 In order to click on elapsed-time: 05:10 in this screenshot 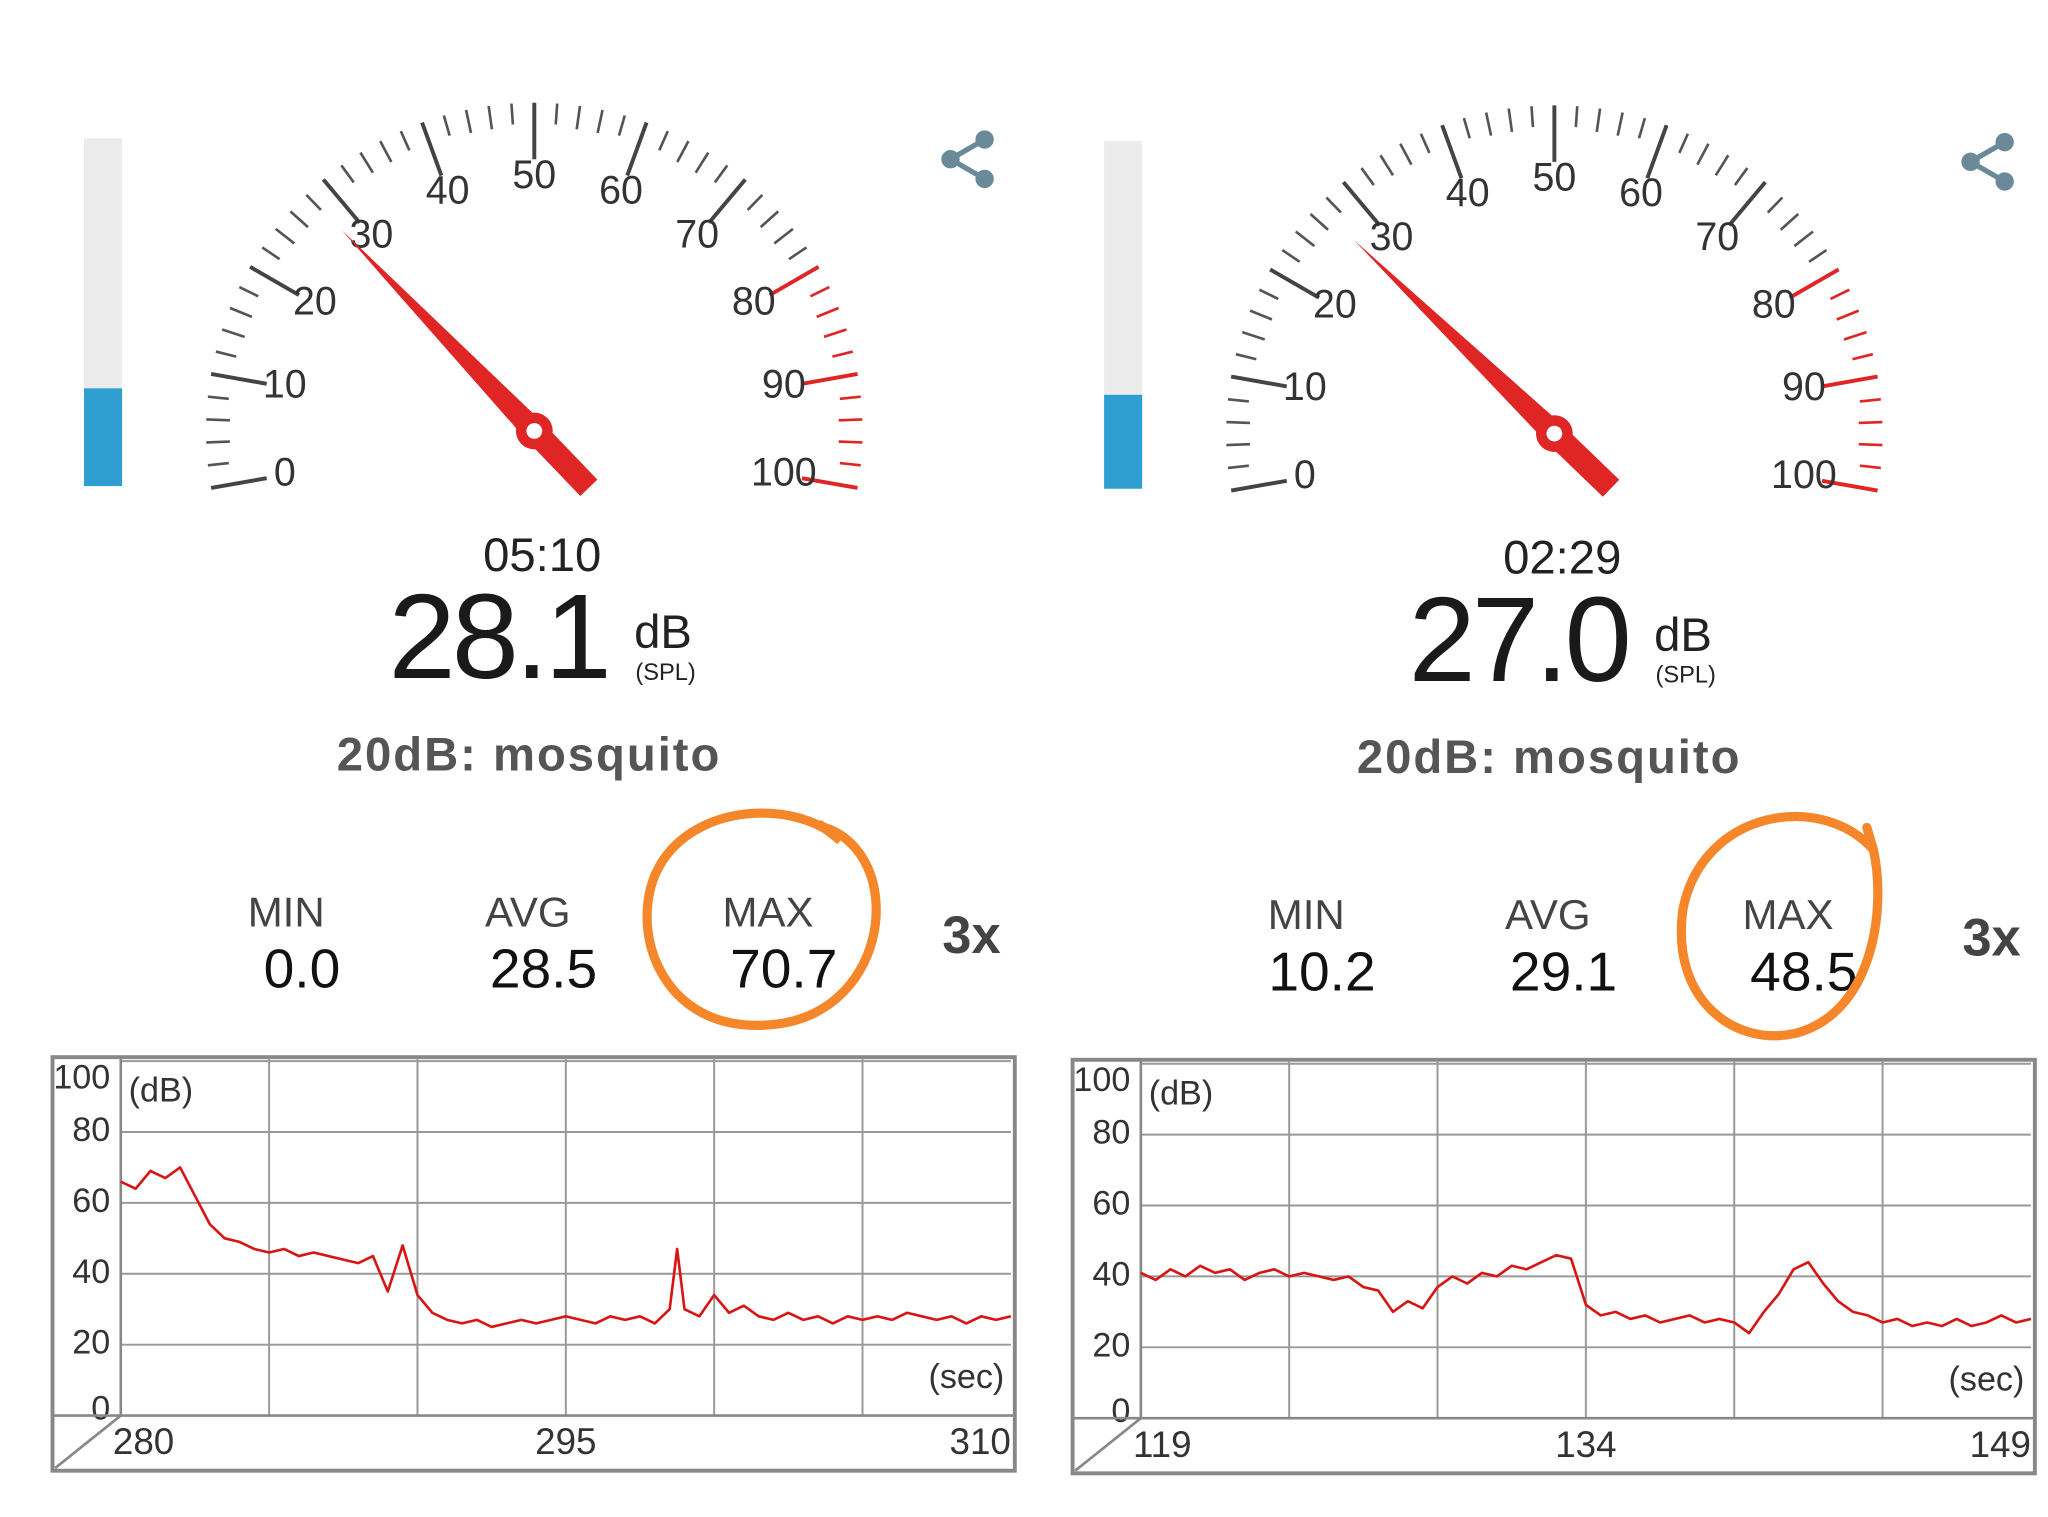, I will do `click(542, 555)`.